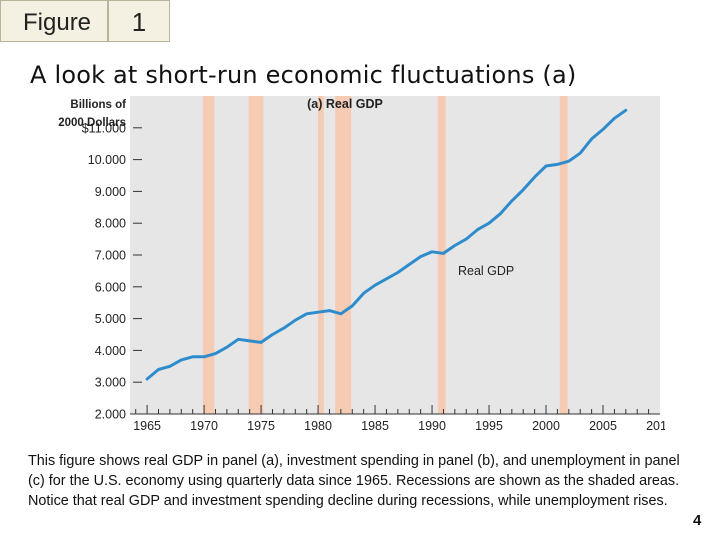 Image resolution: width=720 pixels, height=540 pixels. I want to click on x-tick-labels: 1965 1970 1975 1980 1985 1990 1995 2000 2005 2010, so click(399, 426).